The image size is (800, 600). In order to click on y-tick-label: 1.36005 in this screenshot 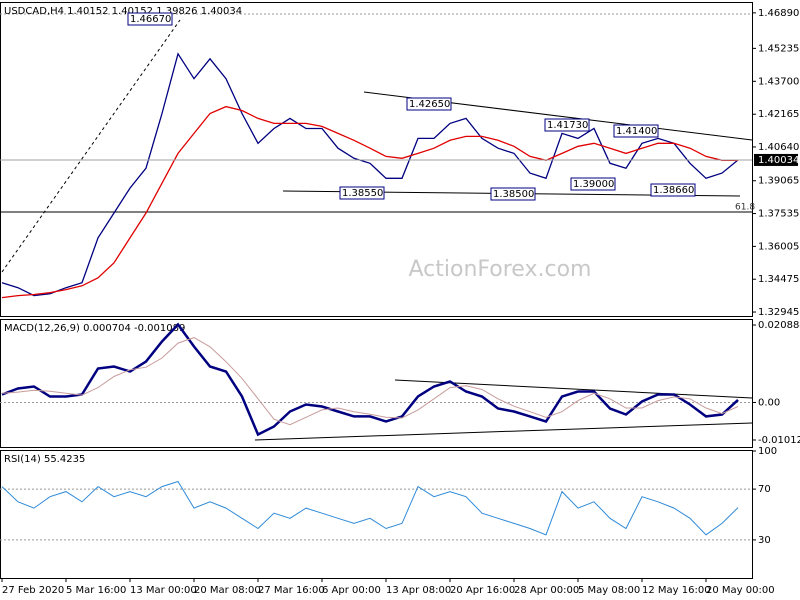, I will do `click(778, 246)`.